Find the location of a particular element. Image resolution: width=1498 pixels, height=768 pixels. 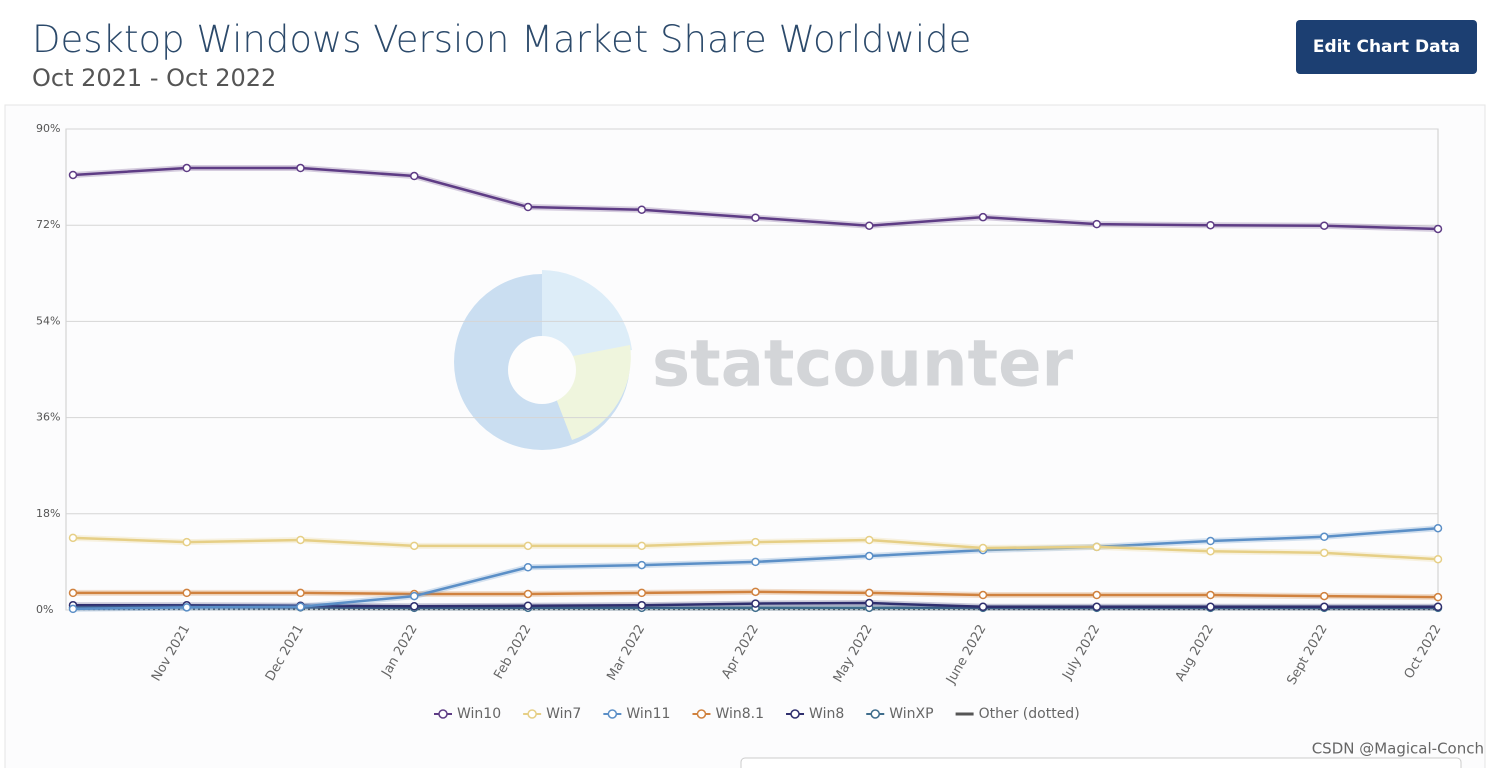

y-tick-label: 18% is located at coordinates (48, 513).